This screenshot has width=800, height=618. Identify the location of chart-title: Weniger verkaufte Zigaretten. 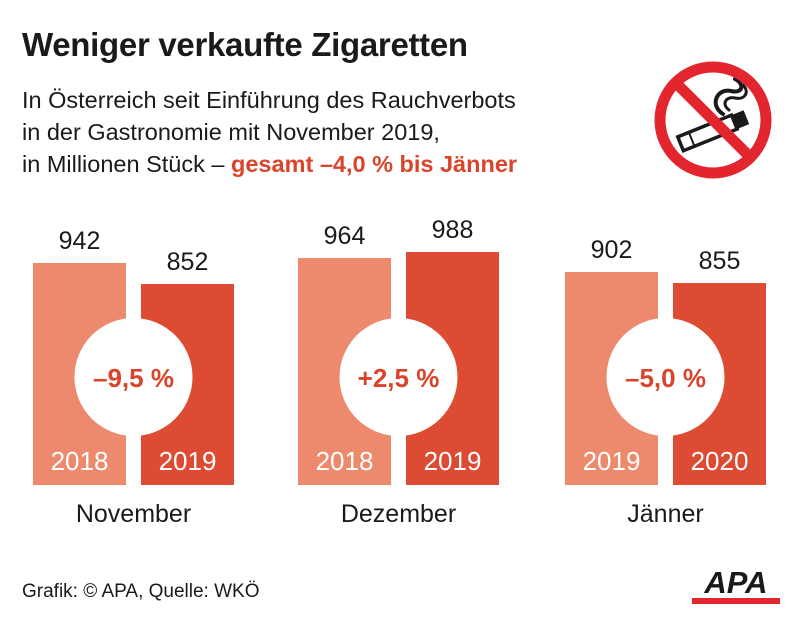
(245, 44).